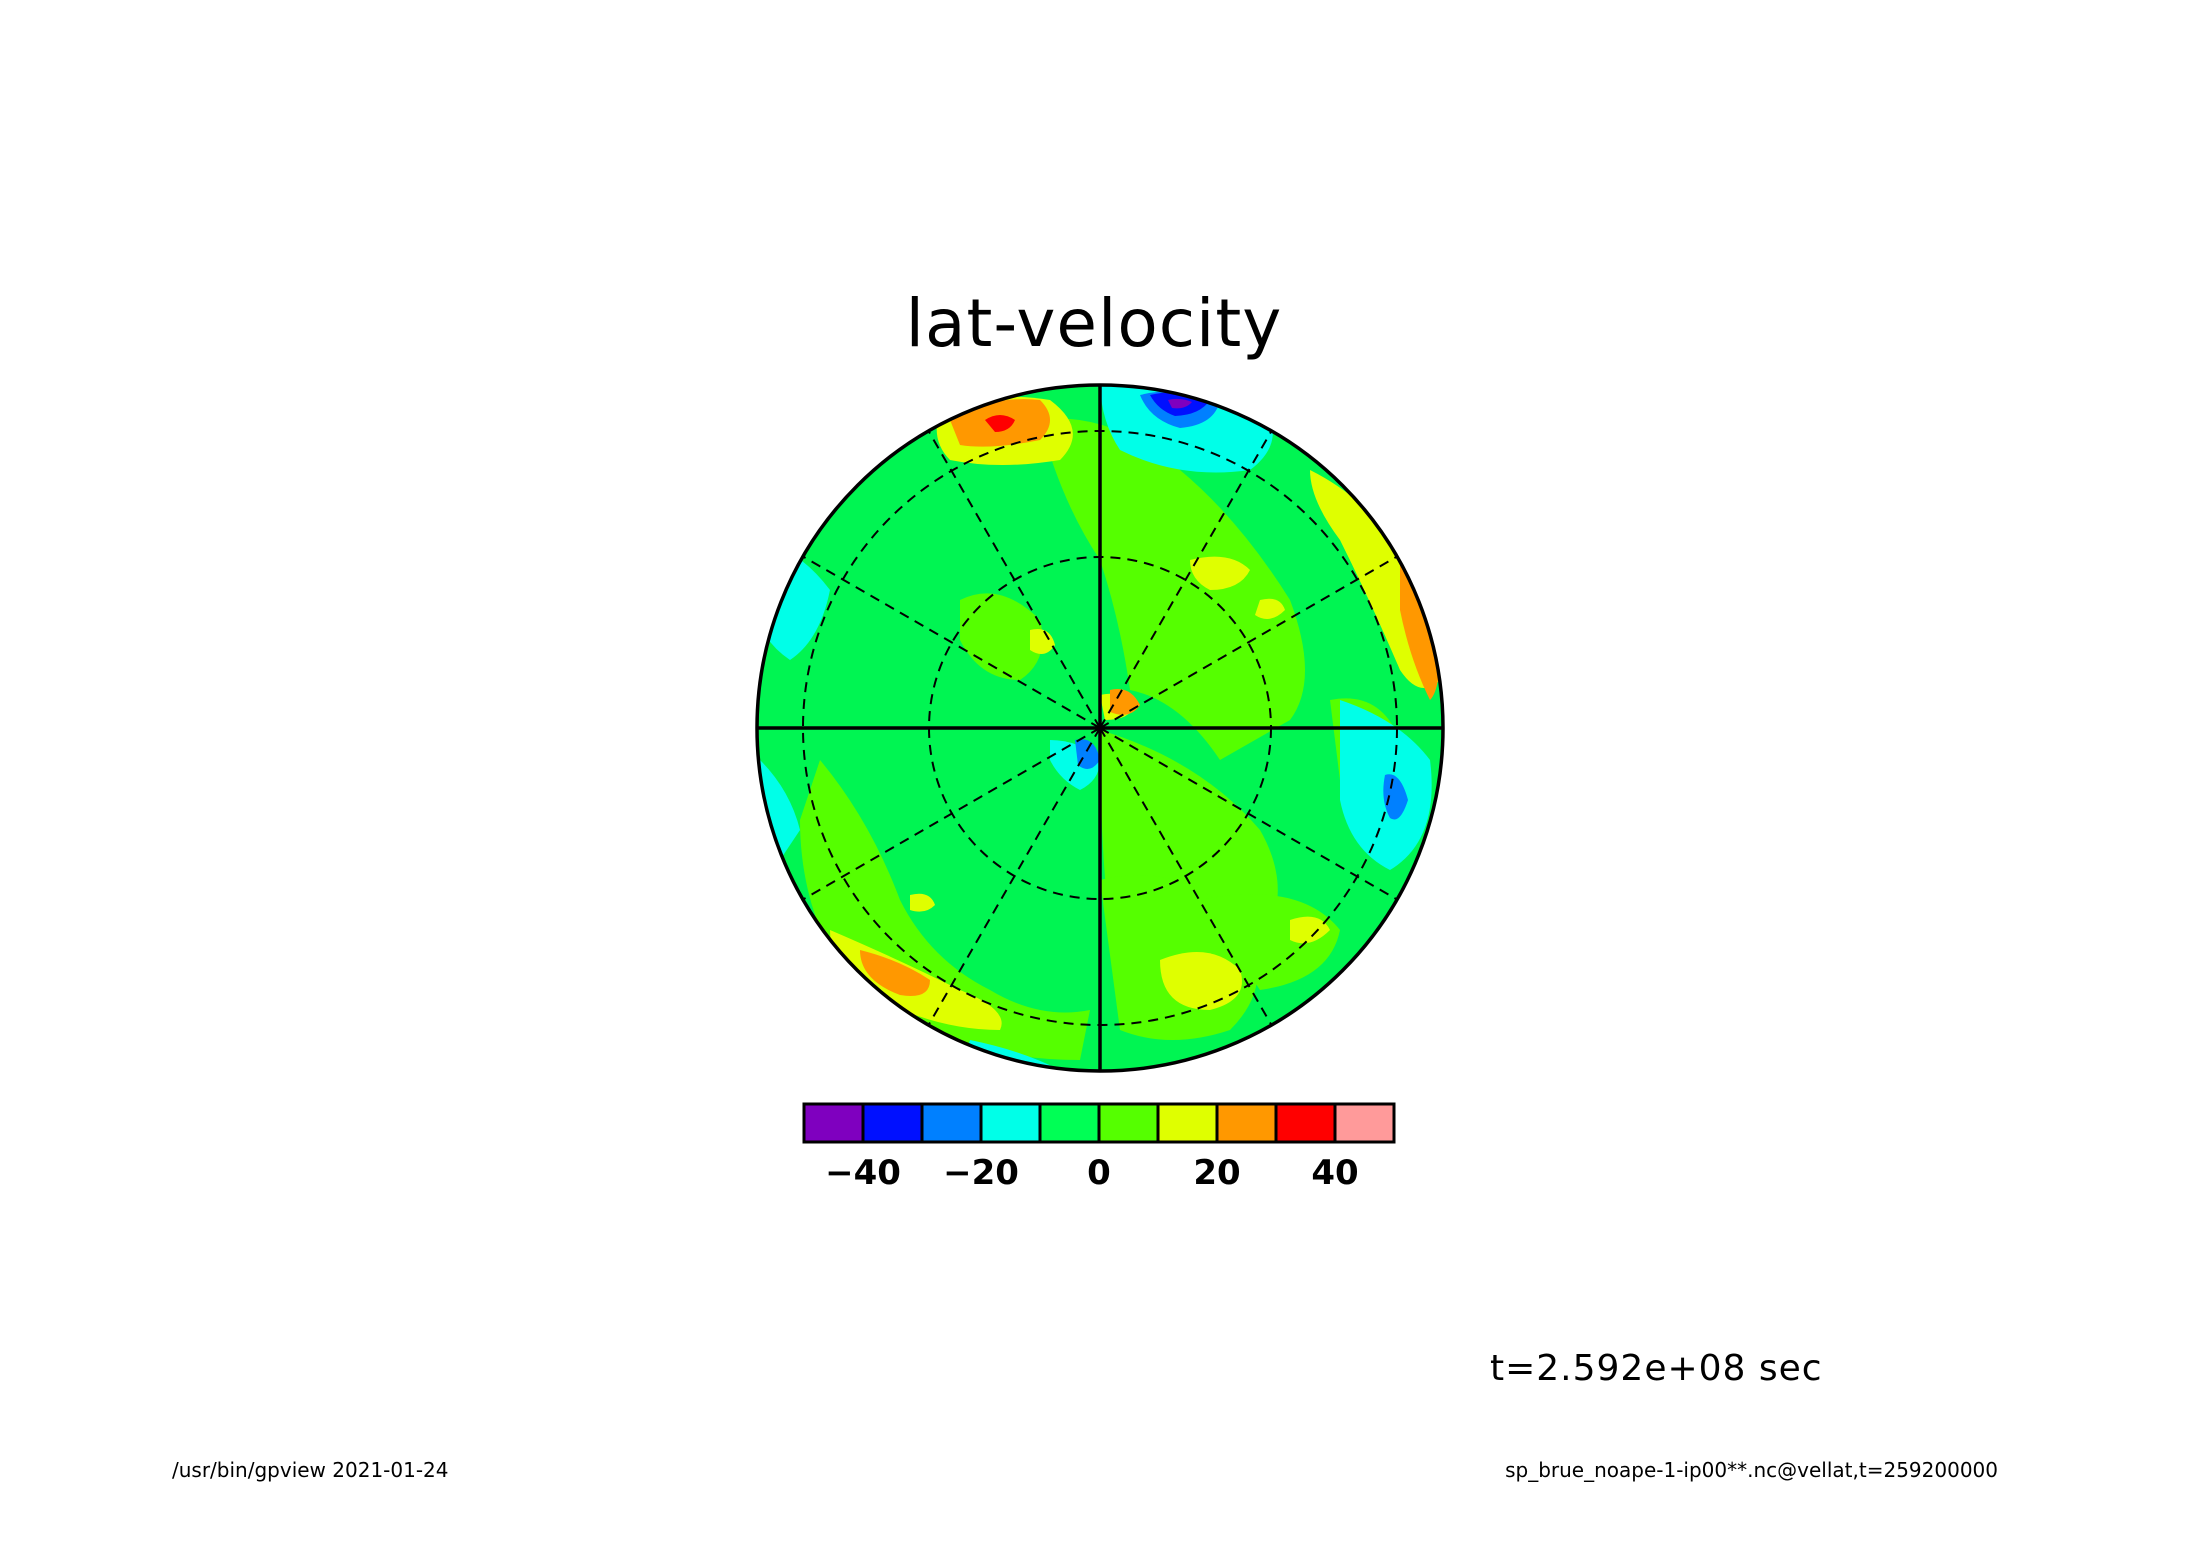 The image size is (2188, 1546). Describe the element at coordinates (1334, 1173) in the screenshot. I see `colorbar-tick-label: 40` at that location.